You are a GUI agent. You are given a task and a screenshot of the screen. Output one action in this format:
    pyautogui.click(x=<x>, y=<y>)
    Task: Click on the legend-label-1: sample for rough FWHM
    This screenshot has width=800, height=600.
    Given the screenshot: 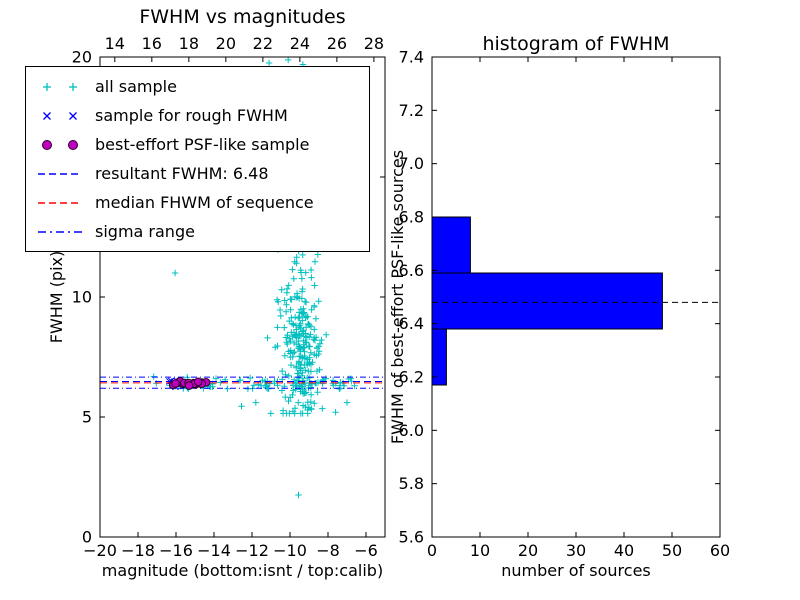 What is the action you would take?
    pyautogui.click(x=191, y=115)
    